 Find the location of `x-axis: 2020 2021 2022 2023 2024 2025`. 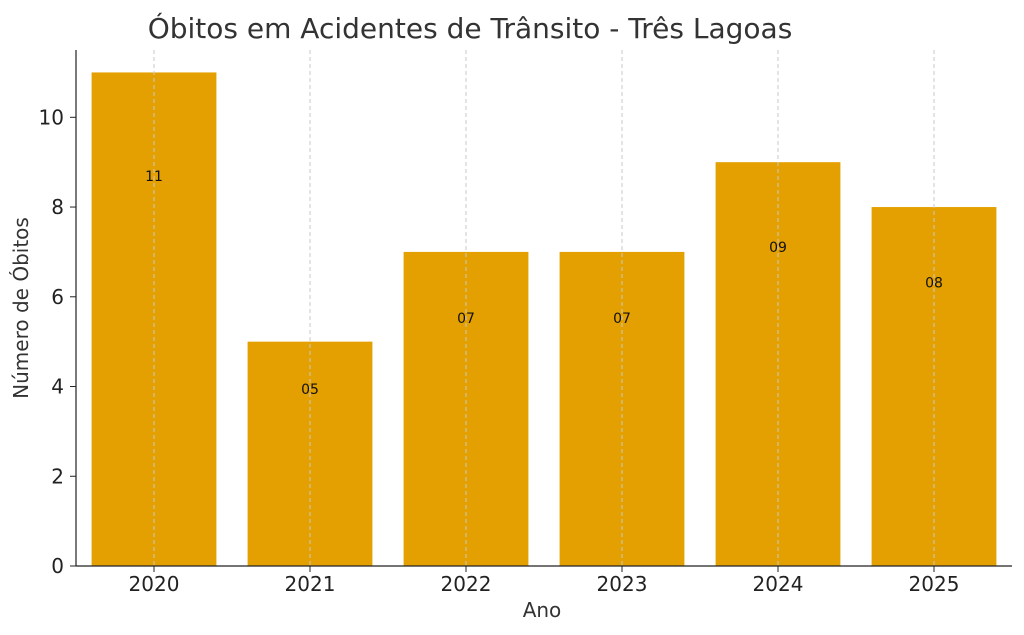

x-axis: 2020 2021 2022 2023 2024 2025 is located at coordinates (544, 580).